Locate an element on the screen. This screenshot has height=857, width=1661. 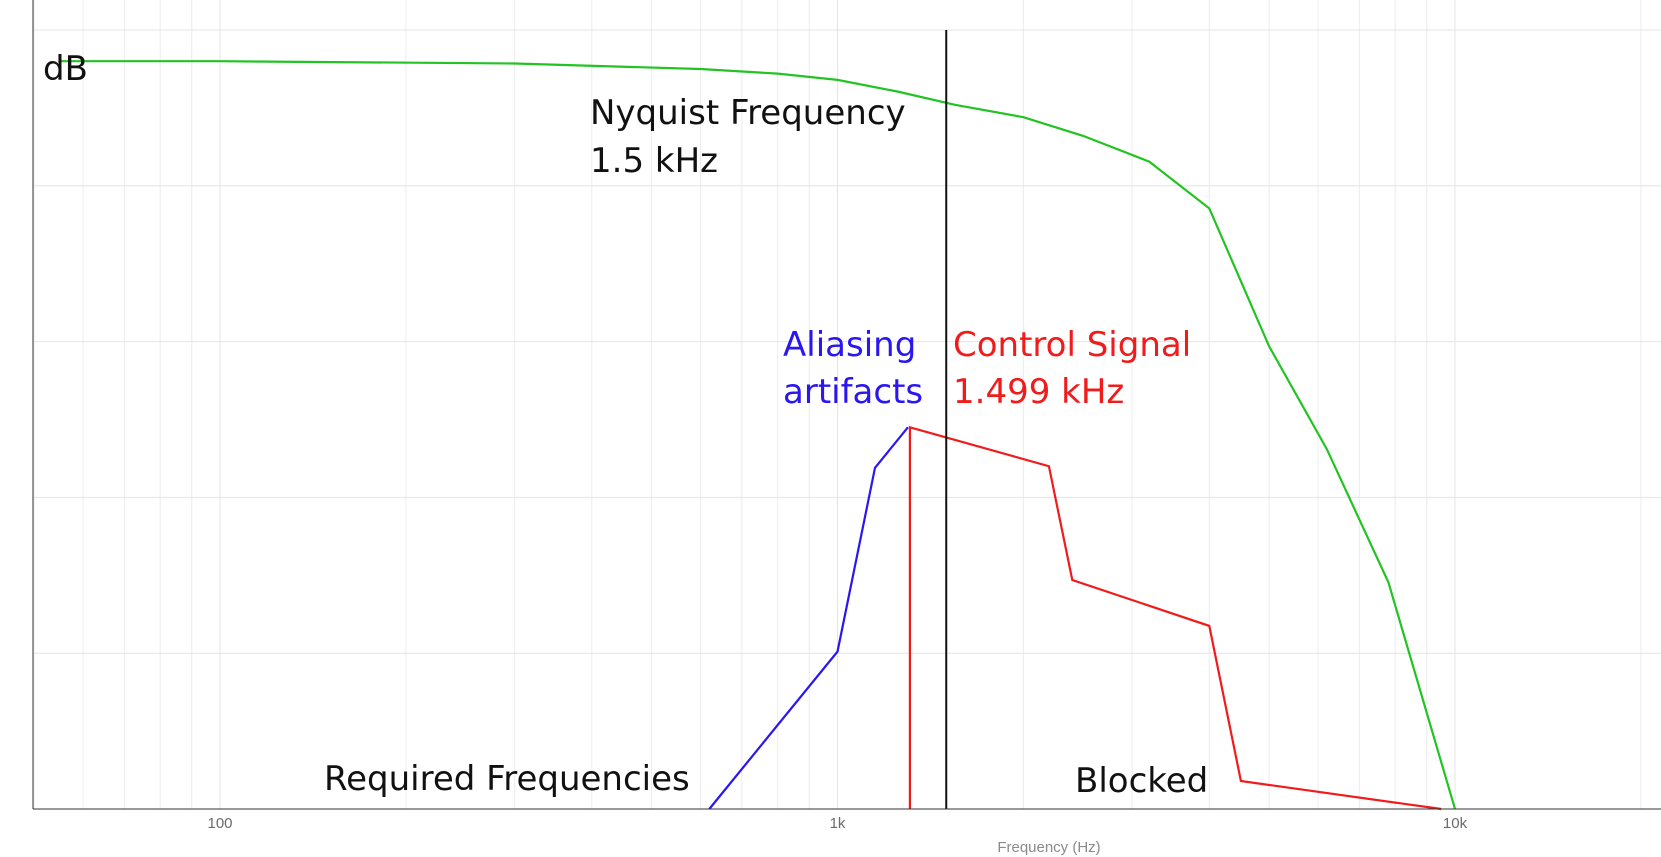
x-tick-label: 10k is located at coordinates (1455, 823).